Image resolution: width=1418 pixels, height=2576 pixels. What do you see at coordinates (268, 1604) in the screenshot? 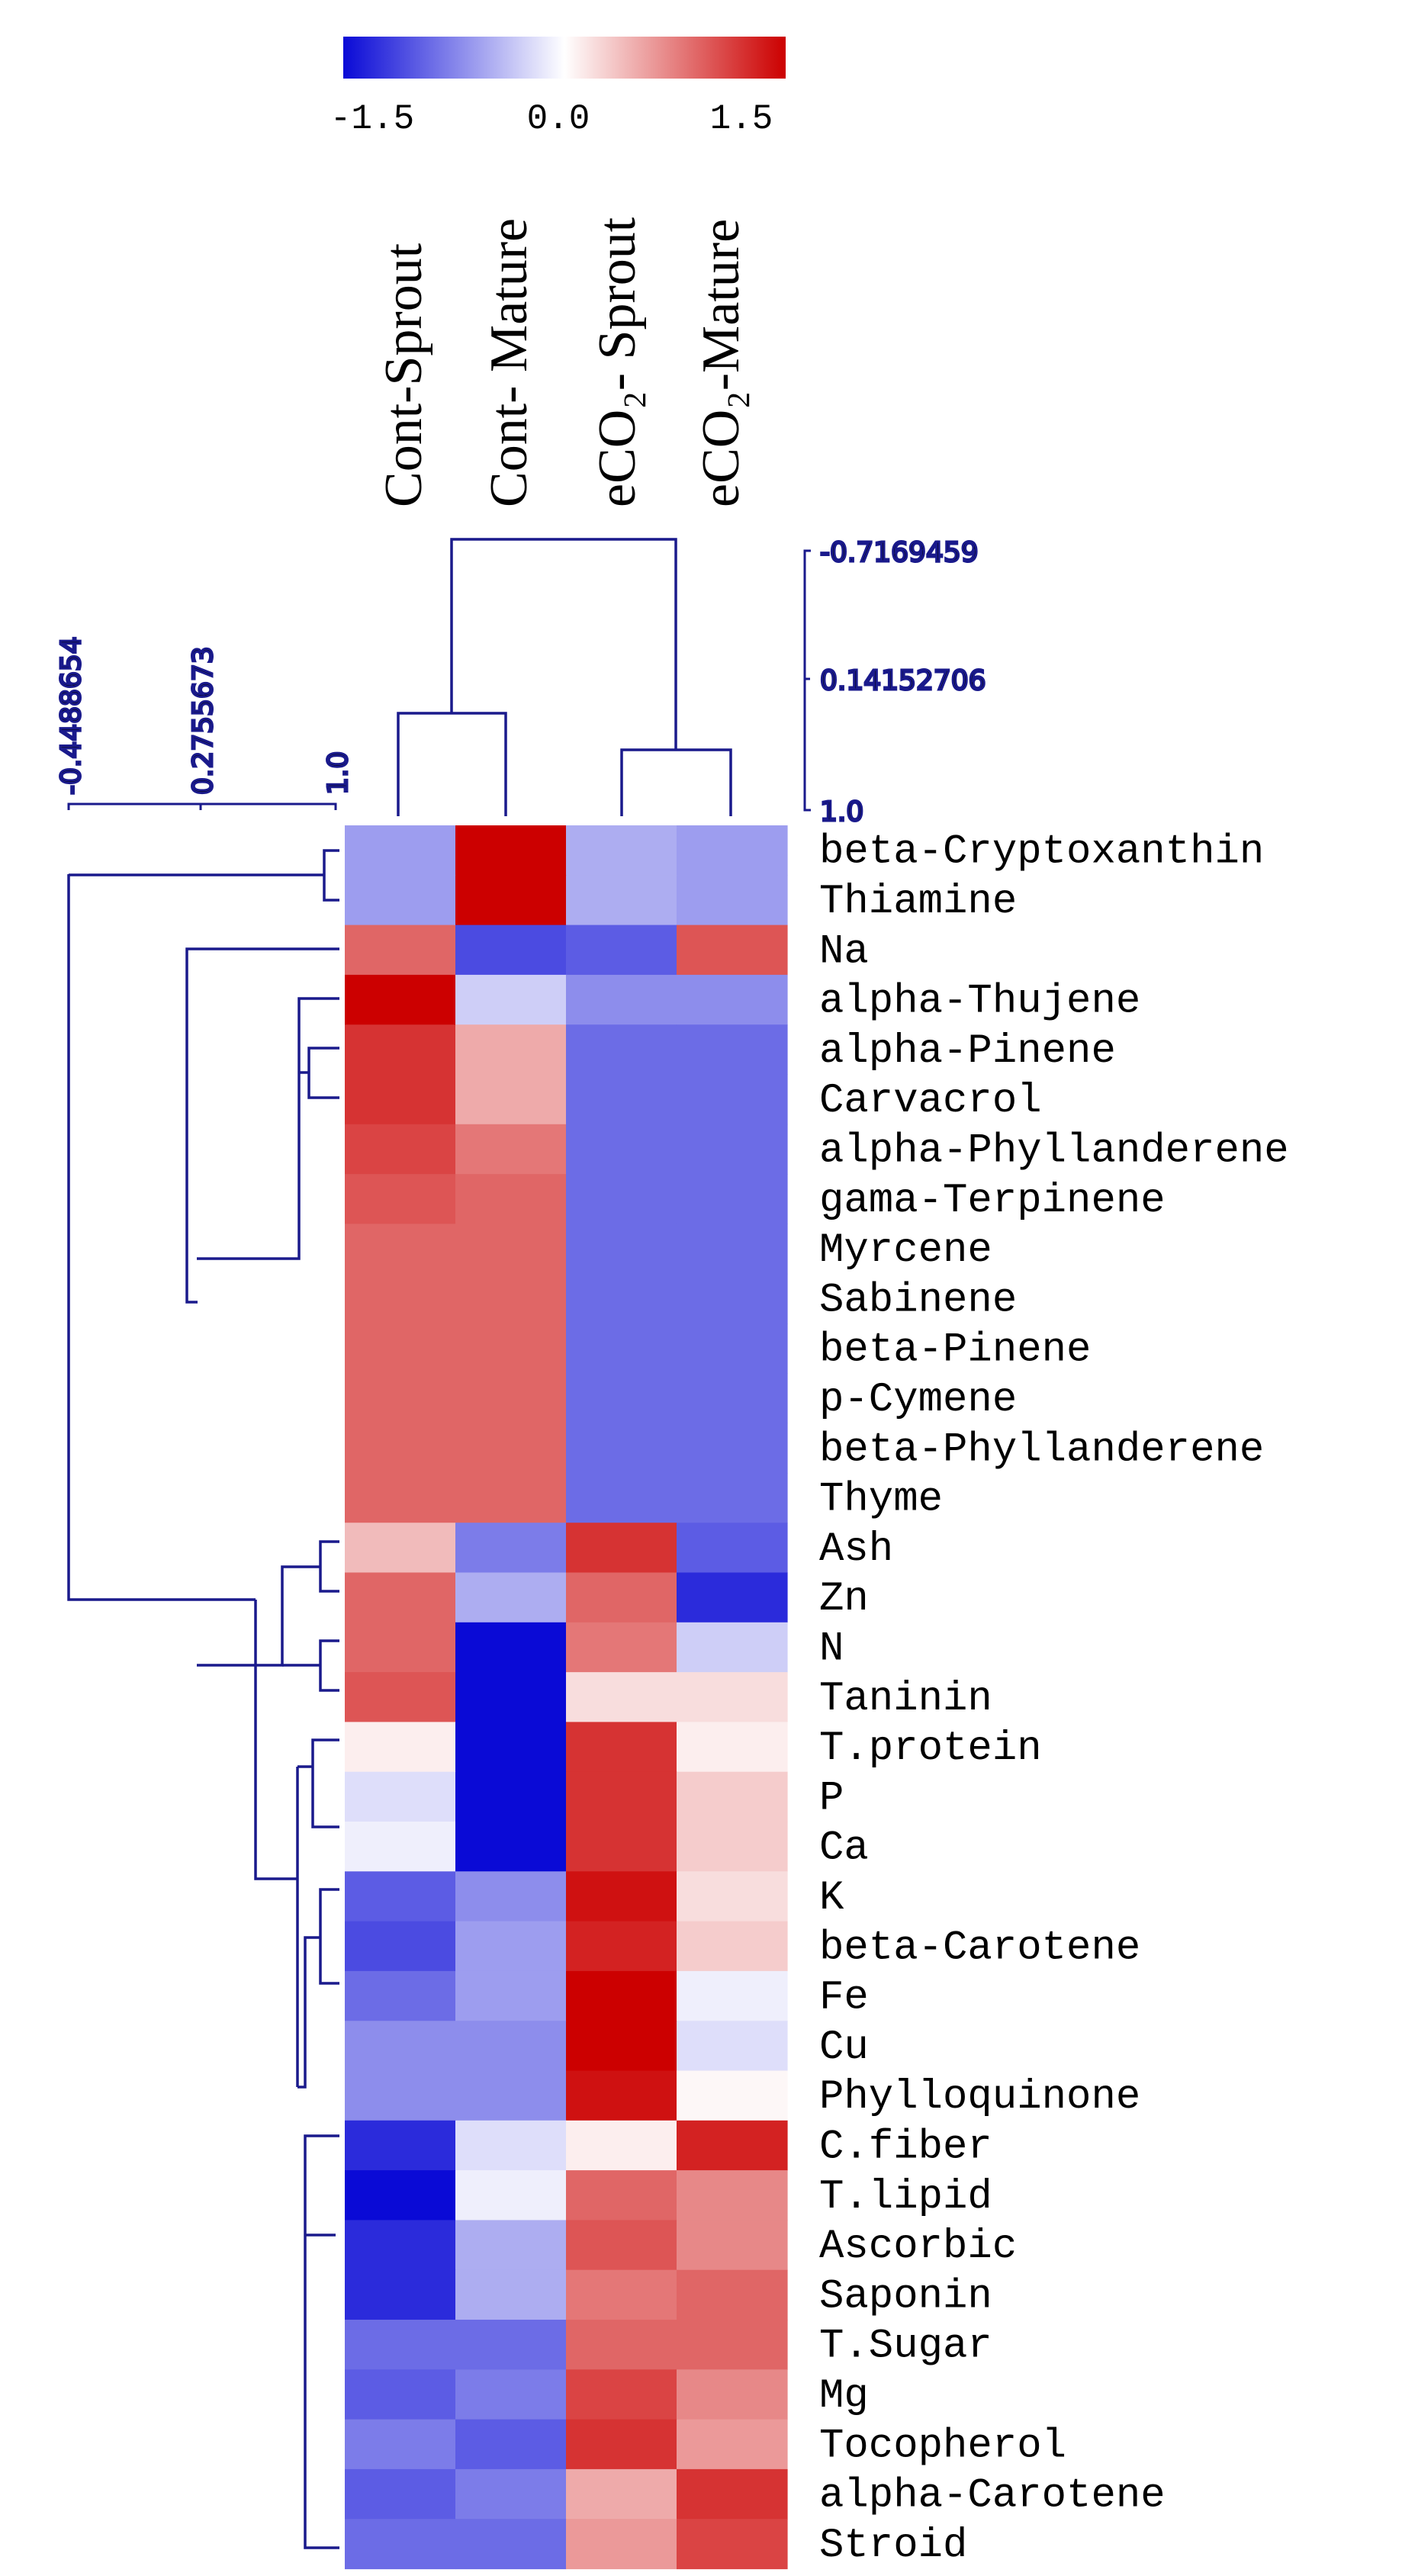
I see `row-dendrogram-branch-ash-zn` at bounding box center [268, 1604].